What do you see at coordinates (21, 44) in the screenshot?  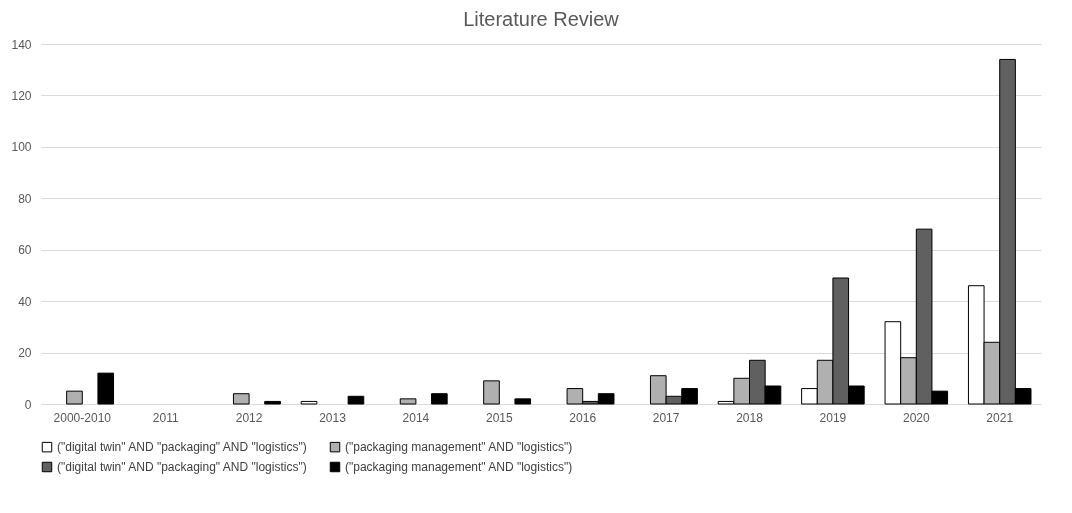 I see `y-tick-label: 140` at bounding box center [21, 44].